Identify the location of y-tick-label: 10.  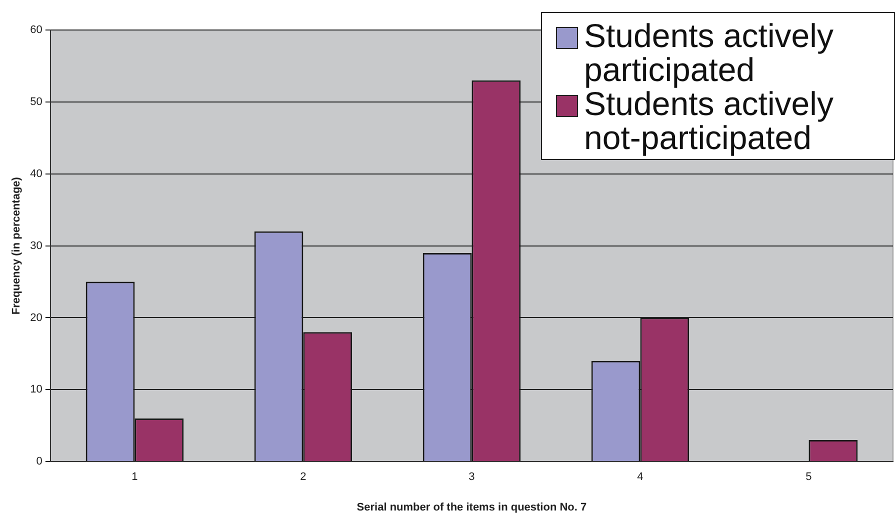
(36, 390).